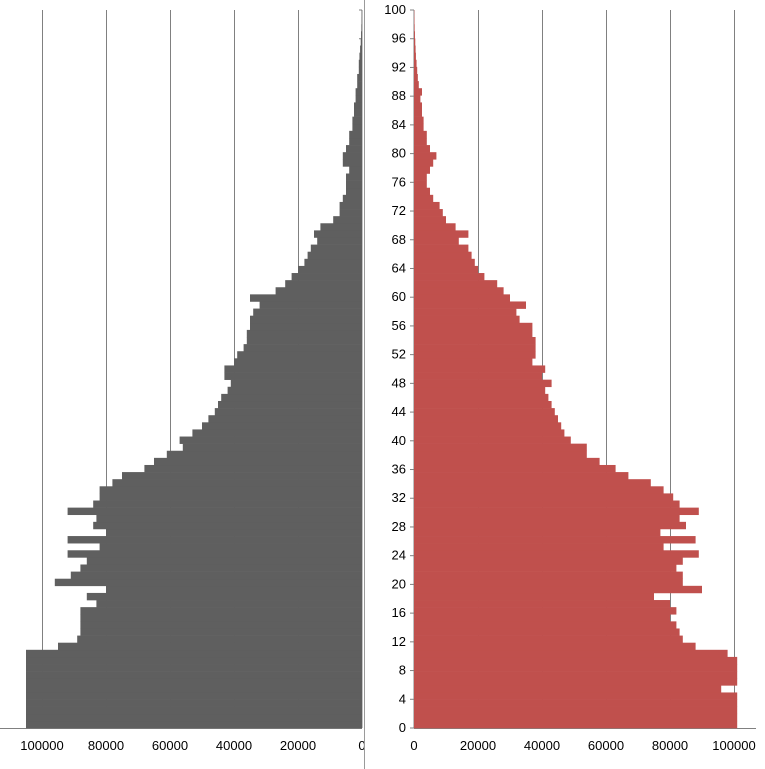 The image size is (765, 769). Describe the element at coordinates (399, 641) in the screenshot. I see `age-tick-label: 12` at that location.